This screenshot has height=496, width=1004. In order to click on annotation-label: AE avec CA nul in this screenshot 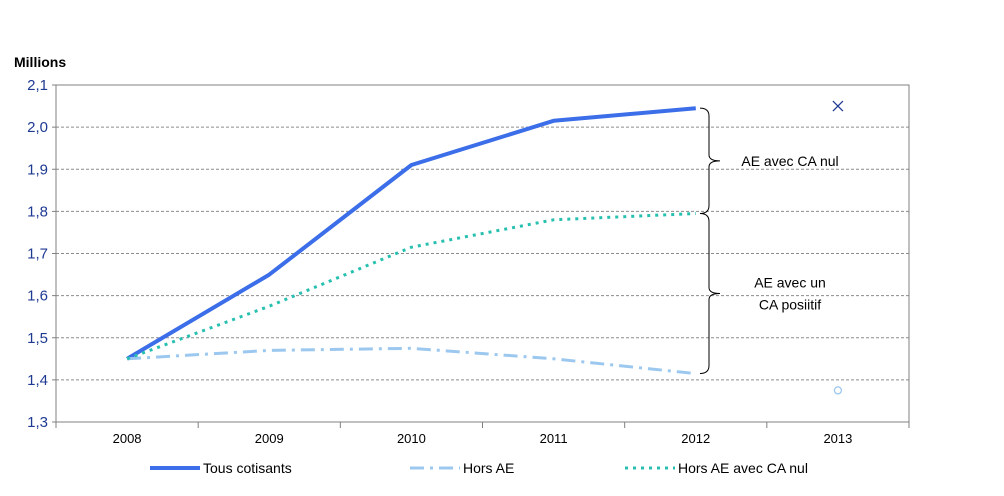, I will do `click(789, 161)`.